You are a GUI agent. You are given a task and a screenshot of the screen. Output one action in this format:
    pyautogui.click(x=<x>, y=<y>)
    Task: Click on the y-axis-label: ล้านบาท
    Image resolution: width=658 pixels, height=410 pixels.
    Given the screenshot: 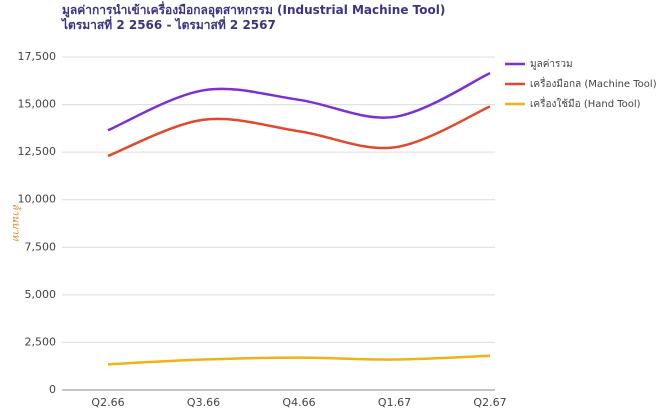 What is the action you would take?
    pyautogui.click(x=16, y=222)
    